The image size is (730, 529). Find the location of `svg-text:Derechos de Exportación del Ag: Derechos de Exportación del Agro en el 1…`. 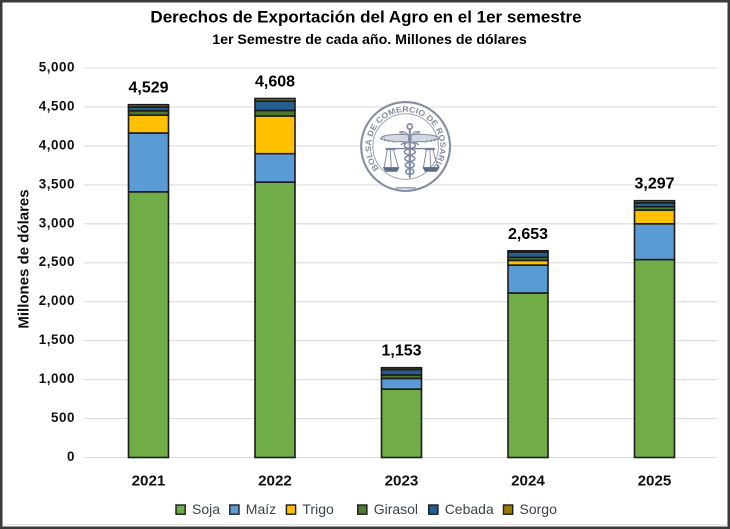

svg-text:Derechos de Exportación del Ag: Derechos de Exportación del Agro en el 1… is located at coordinates (365, 17).